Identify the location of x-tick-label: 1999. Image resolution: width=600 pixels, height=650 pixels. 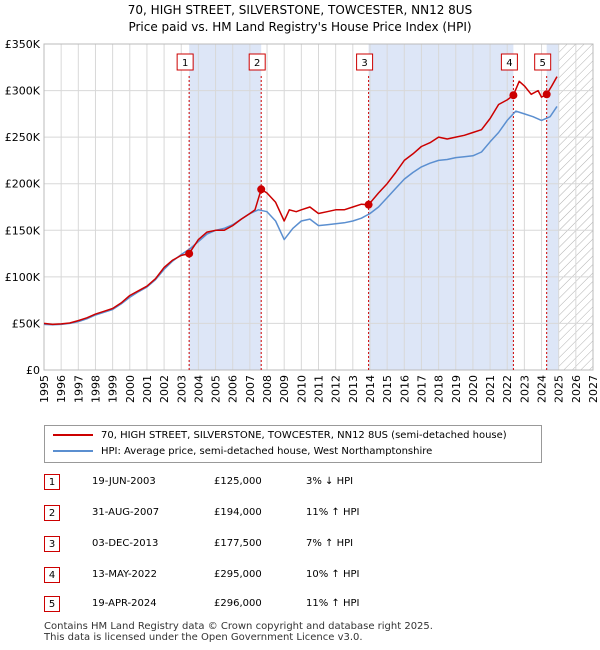
(113, 389).